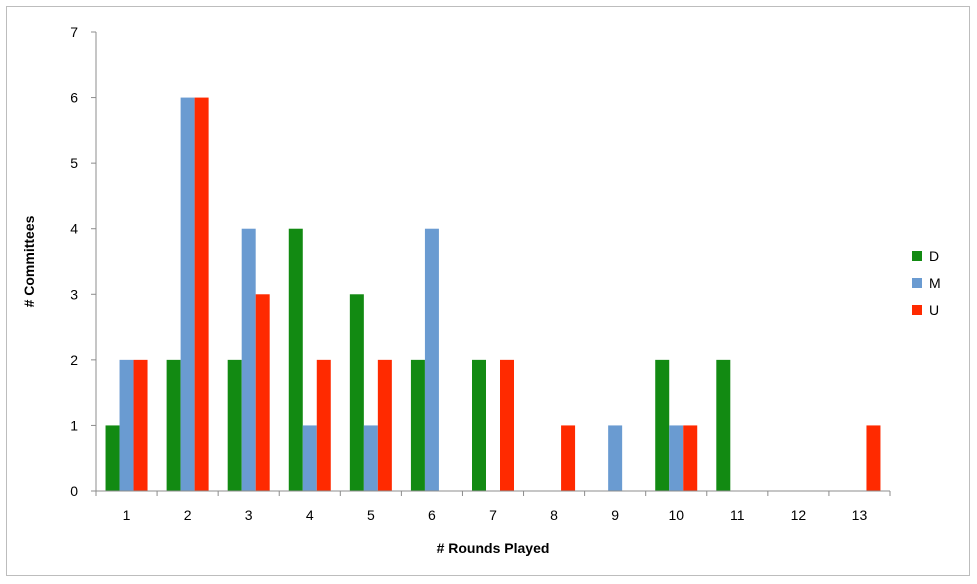 The width and height of the screenshot is (977, 584). Describe the element at coordinates (74, 163) in the screenshot. I see `y-tick-label: 5` at that location.